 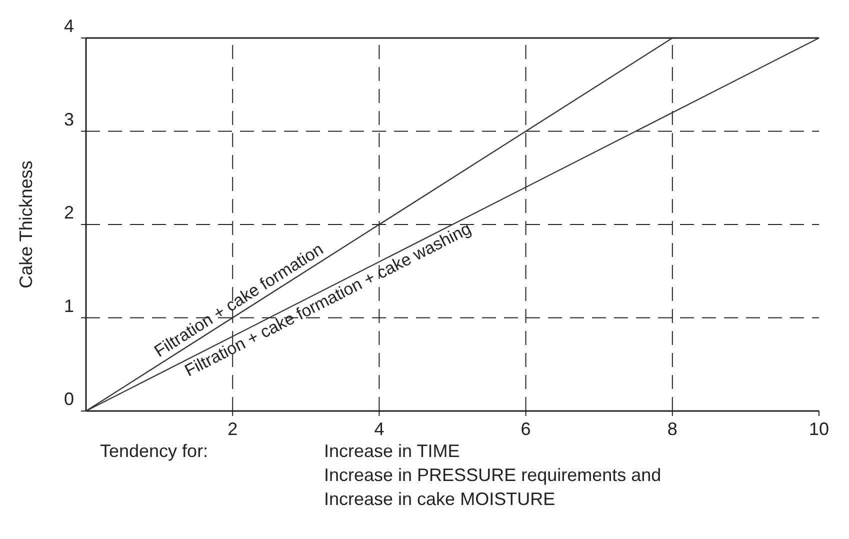 I want to click on x-tick-label: 2, so click(x=233, y=429).